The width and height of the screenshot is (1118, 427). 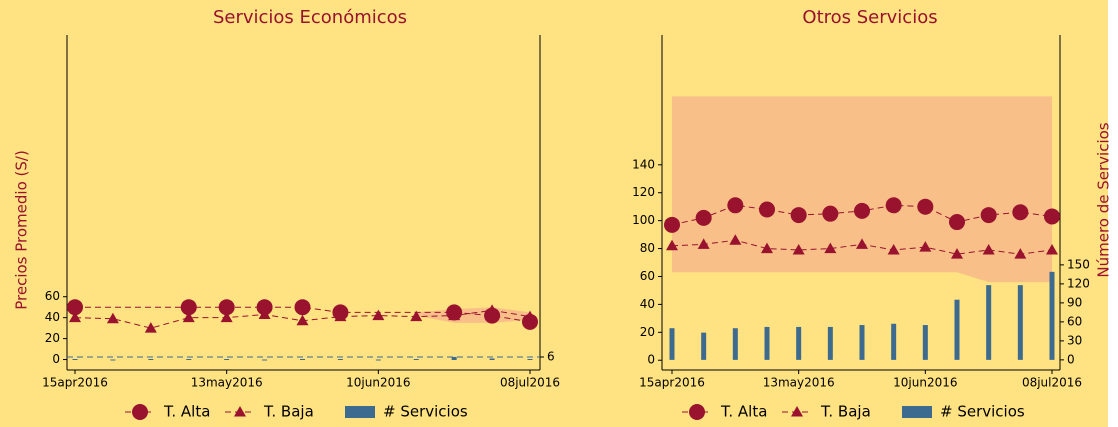 I want to click on series-line, so click(x=303, y=314).